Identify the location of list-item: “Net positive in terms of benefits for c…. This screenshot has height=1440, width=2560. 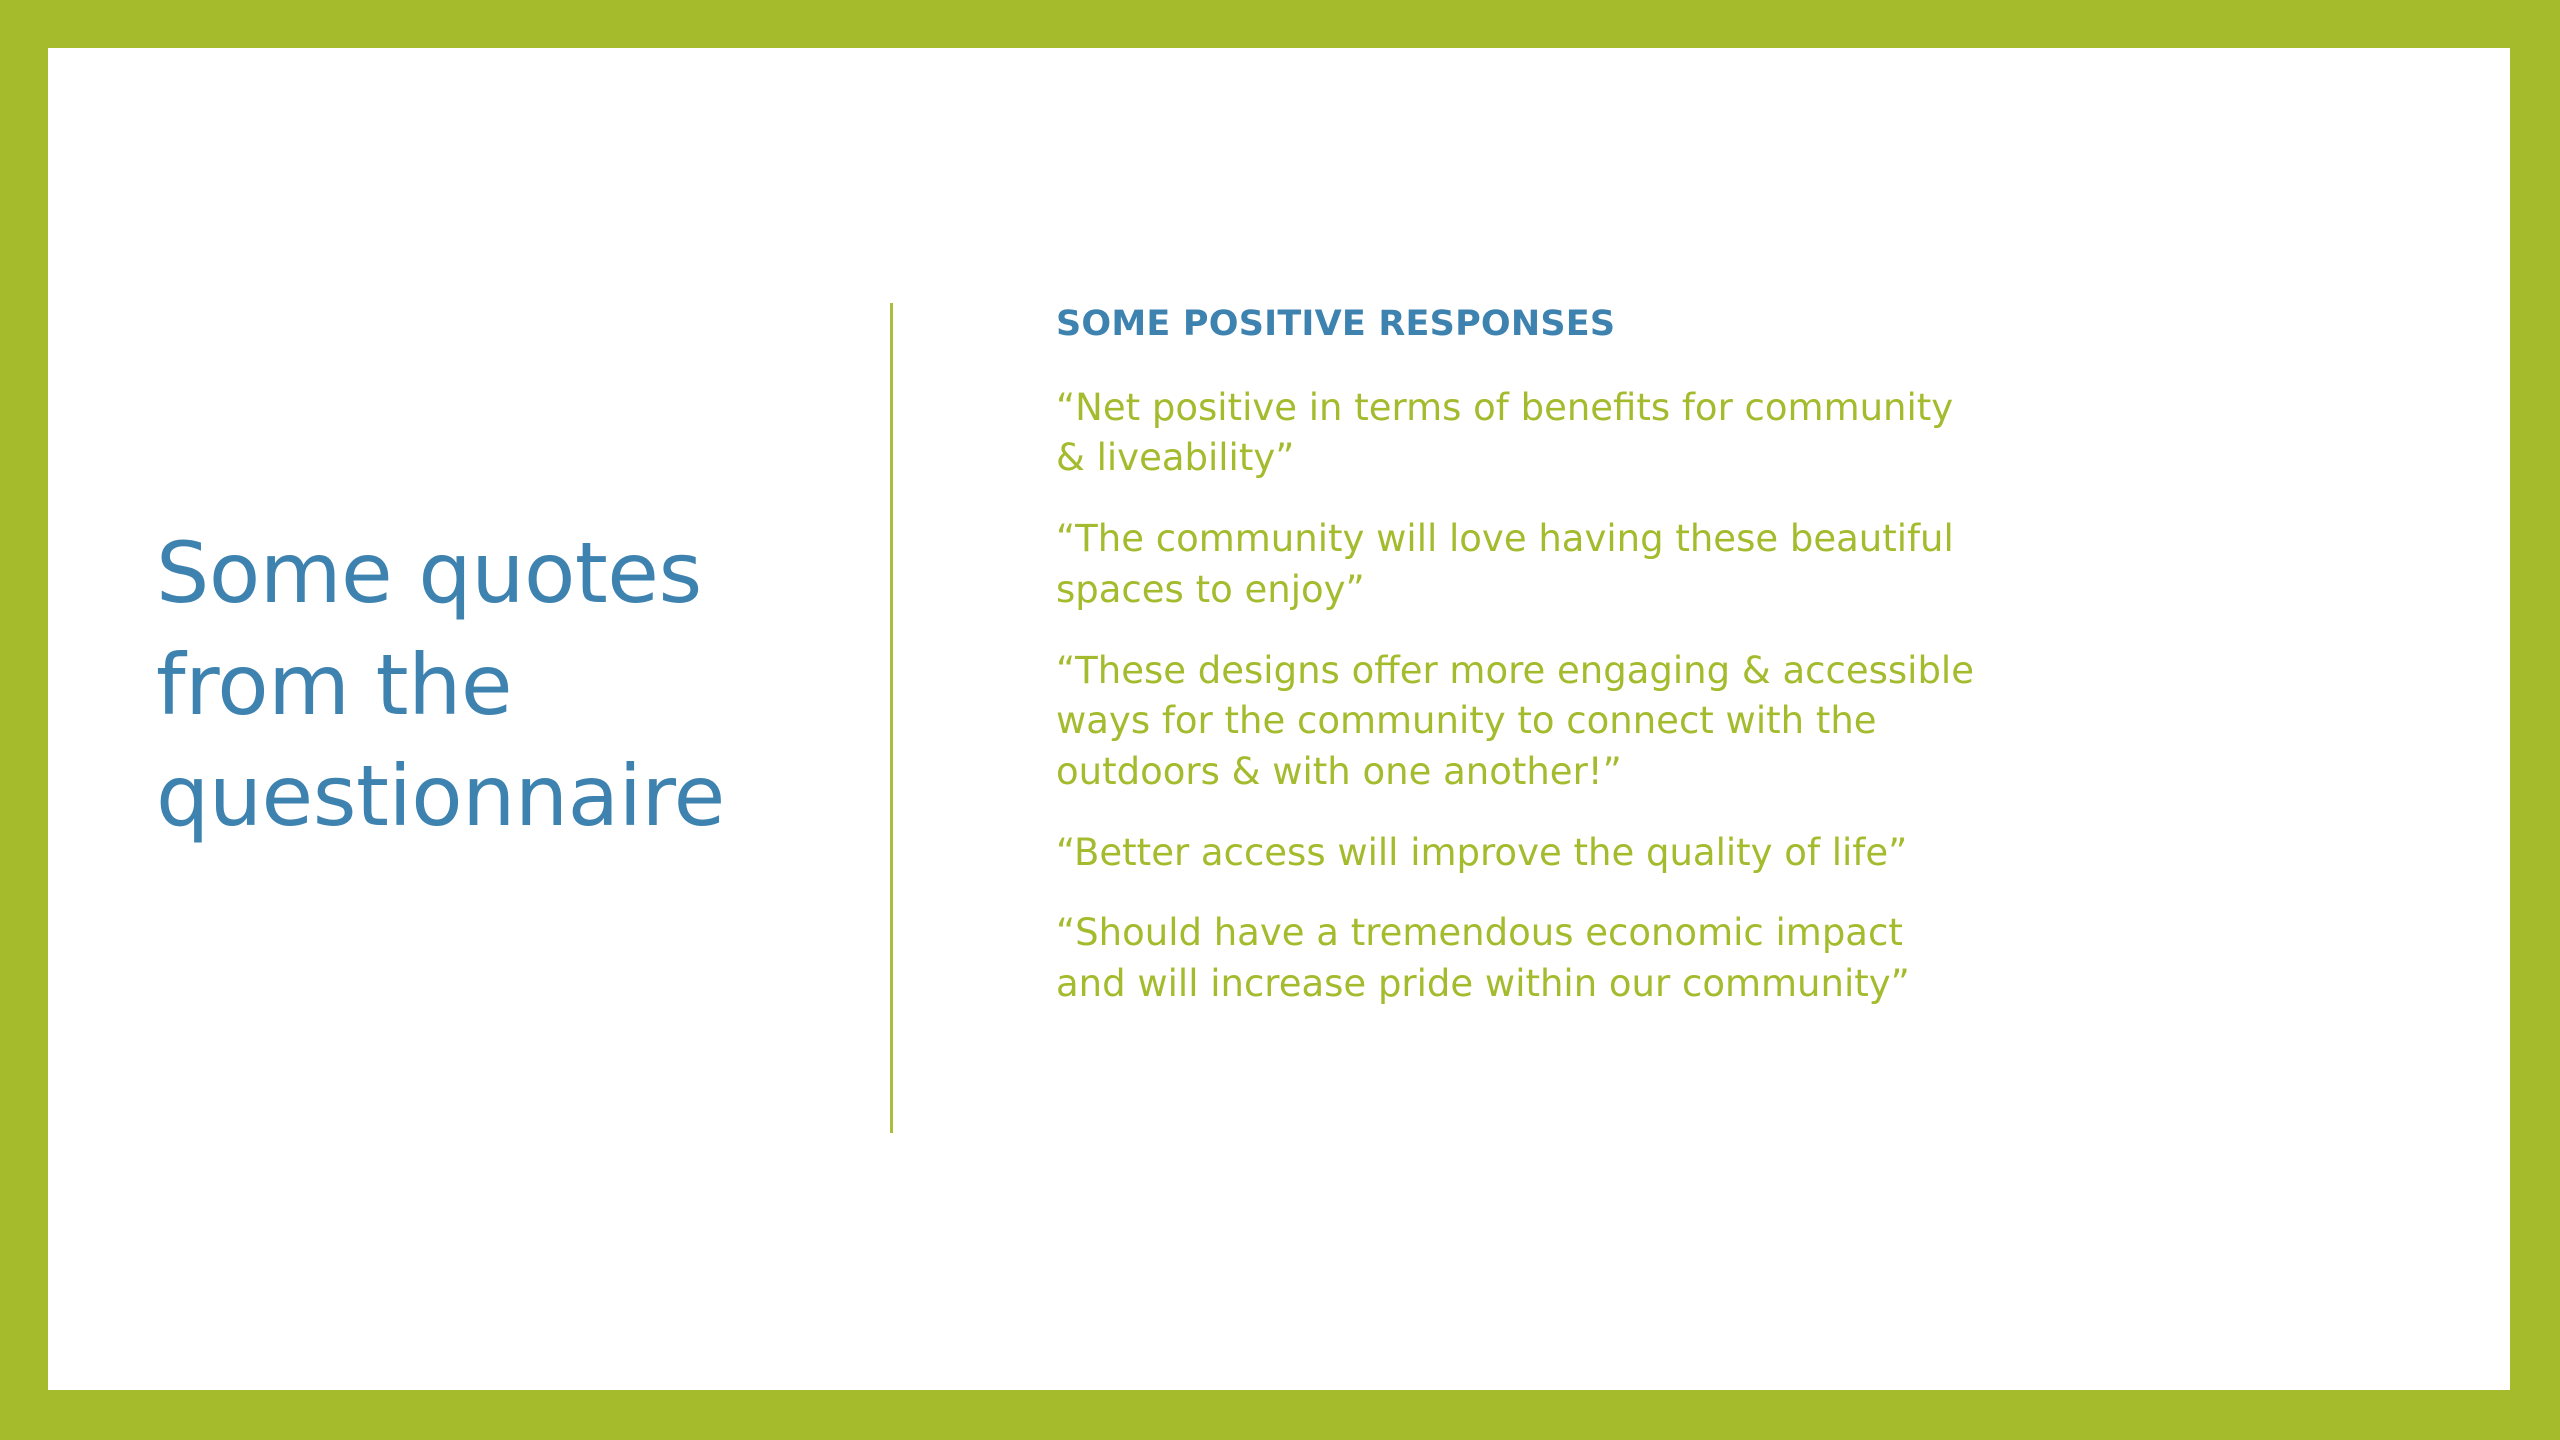
(1505, 432).